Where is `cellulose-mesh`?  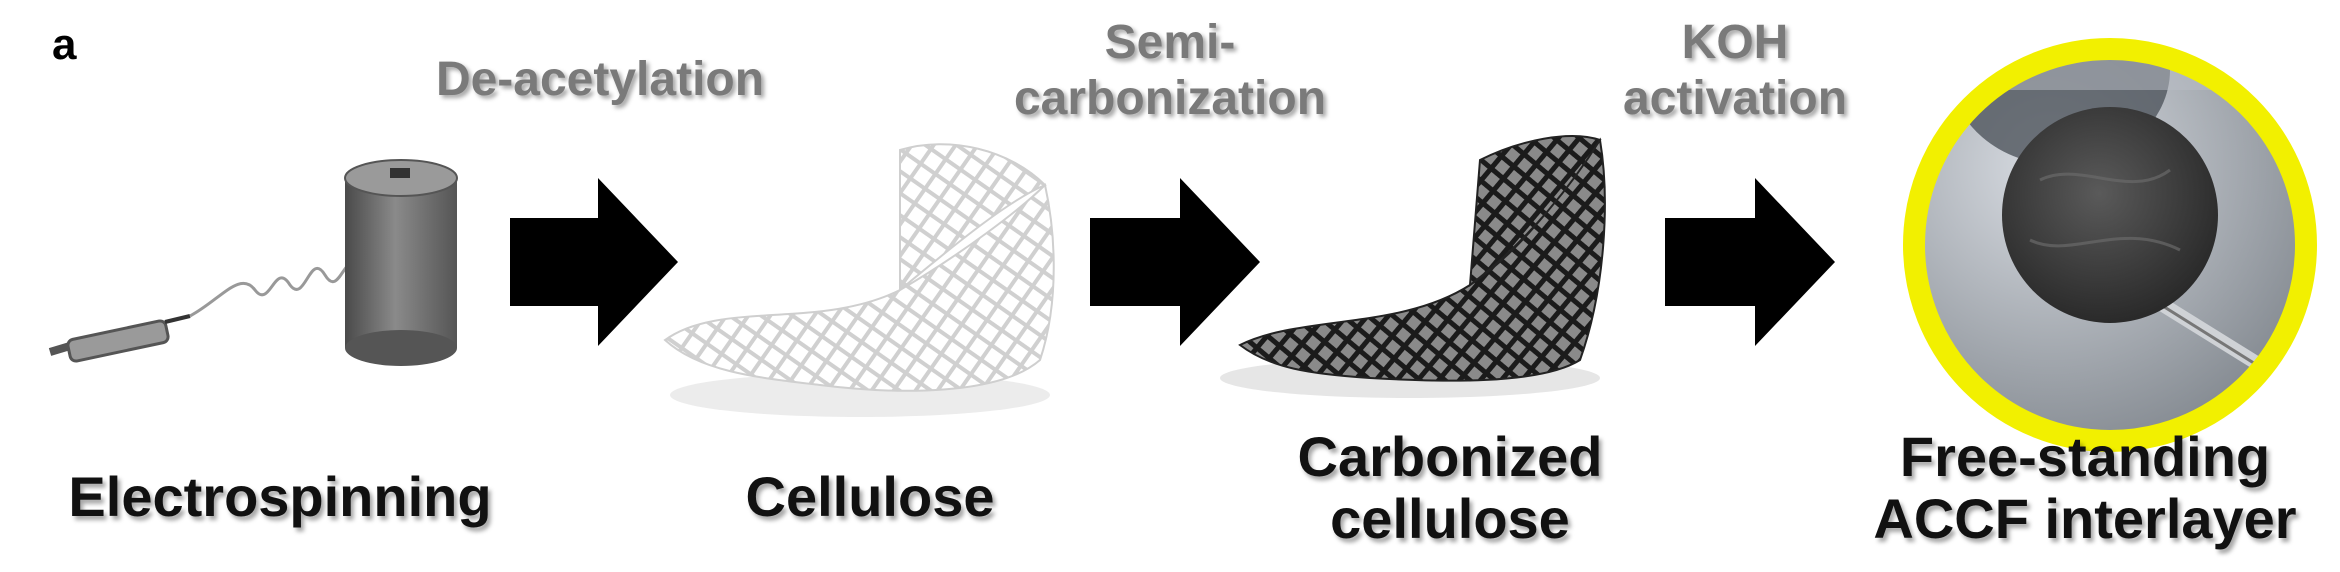
cellulose-mesh is located at coordinates (859, 280).